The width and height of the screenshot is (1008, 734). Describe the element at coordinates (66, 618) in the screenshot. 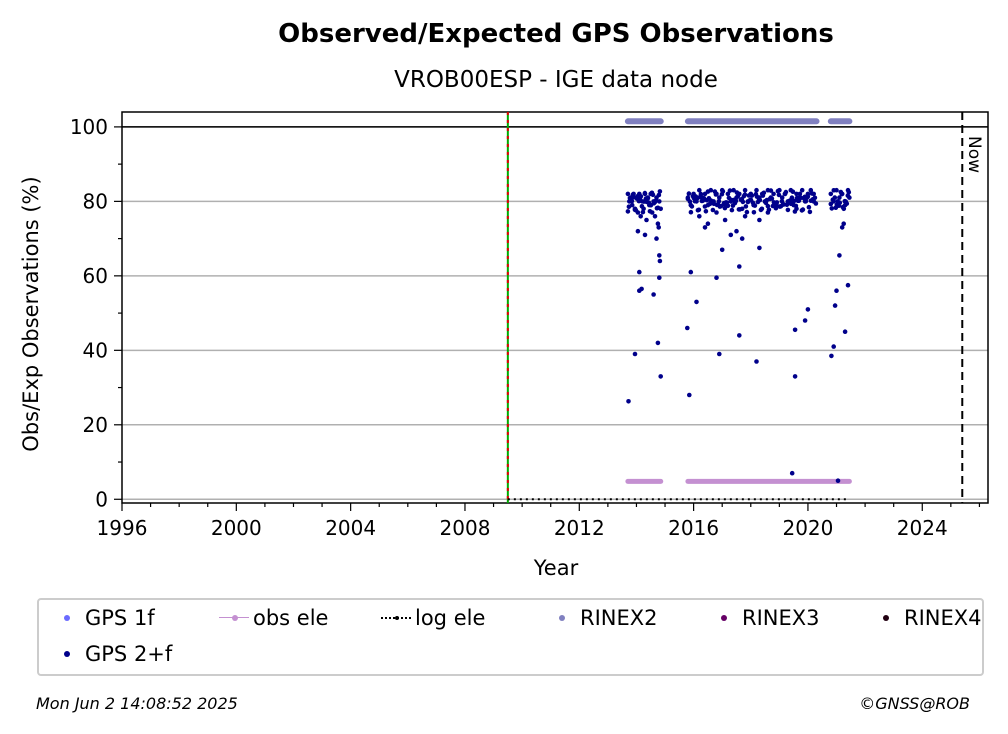

I see `legend-marker-gps-1f` at that location.